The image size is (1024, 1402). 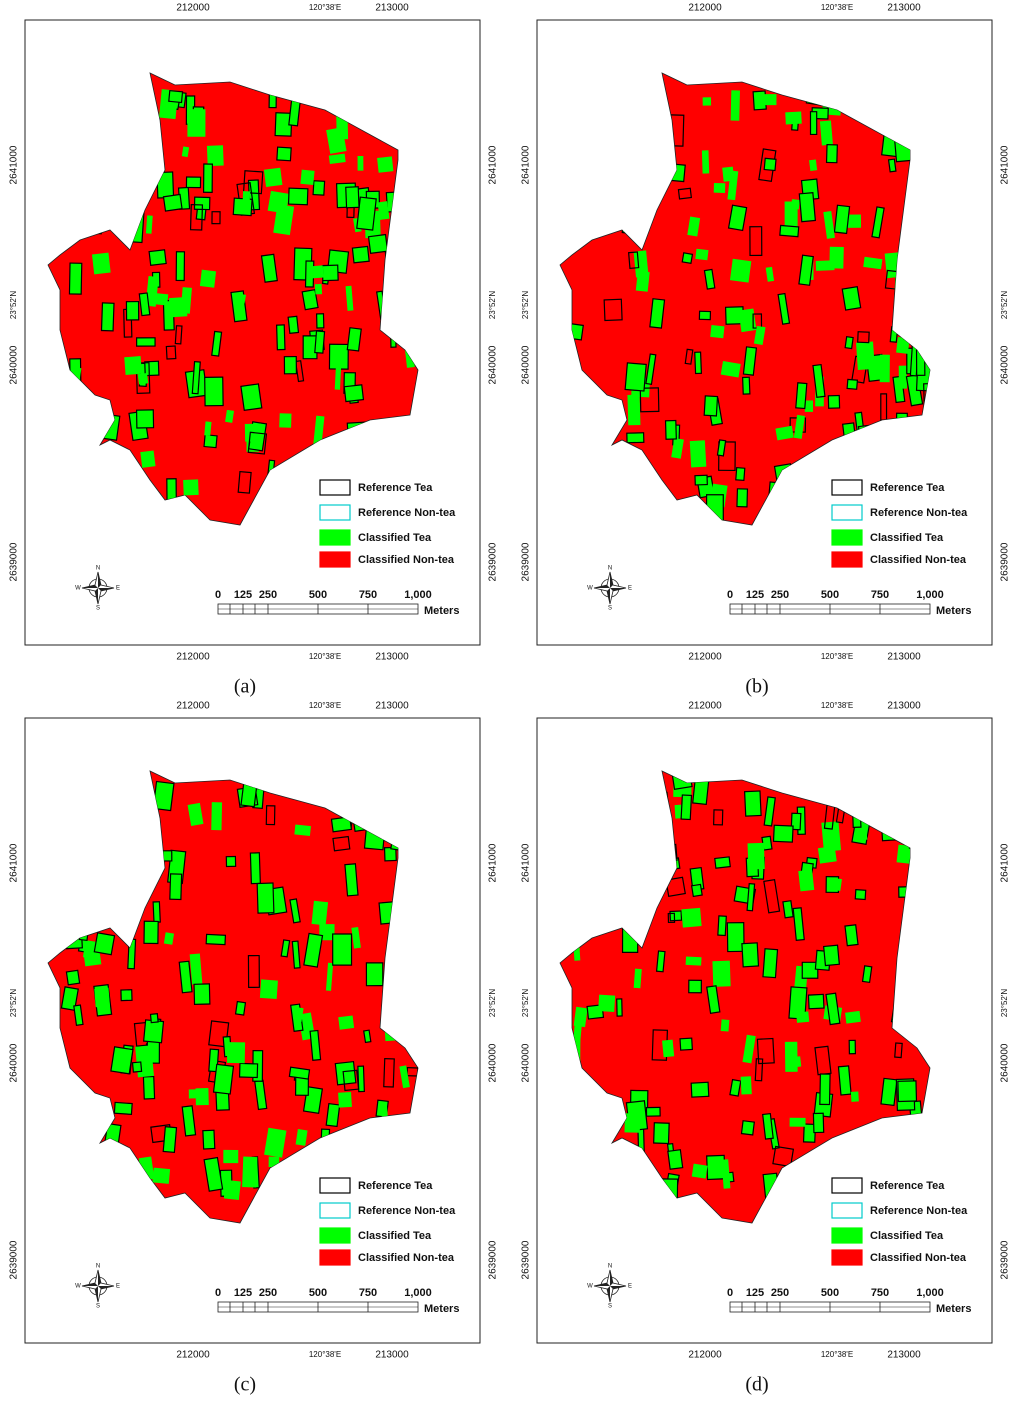 What do you see at coordinates (268, 1293) in the screenshot?
I see `scale-label: 250` at bounding box center [268, 1293].